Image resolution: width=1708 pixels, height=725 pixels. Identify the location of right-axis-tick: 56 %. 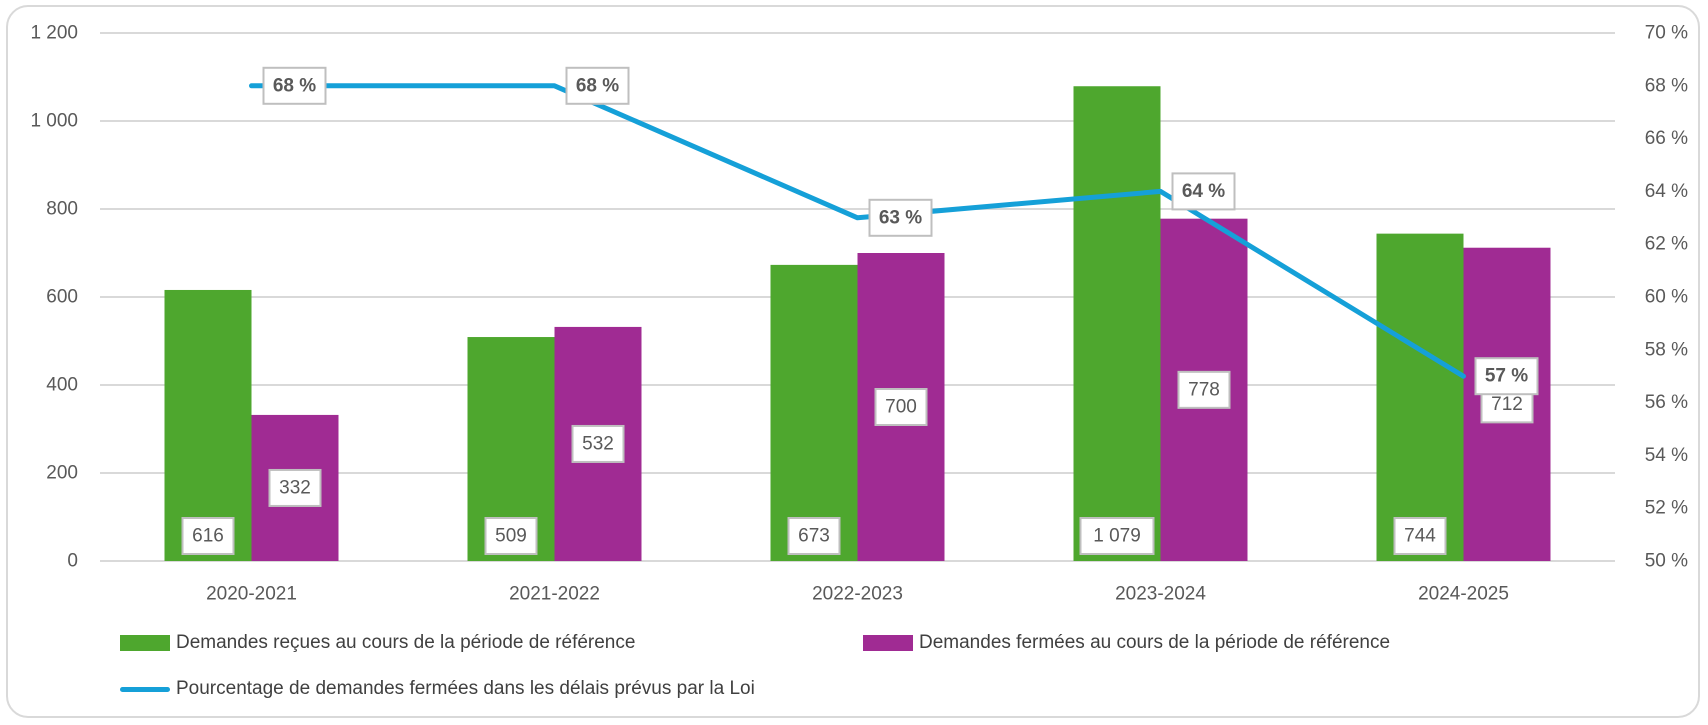
(1666, 402).